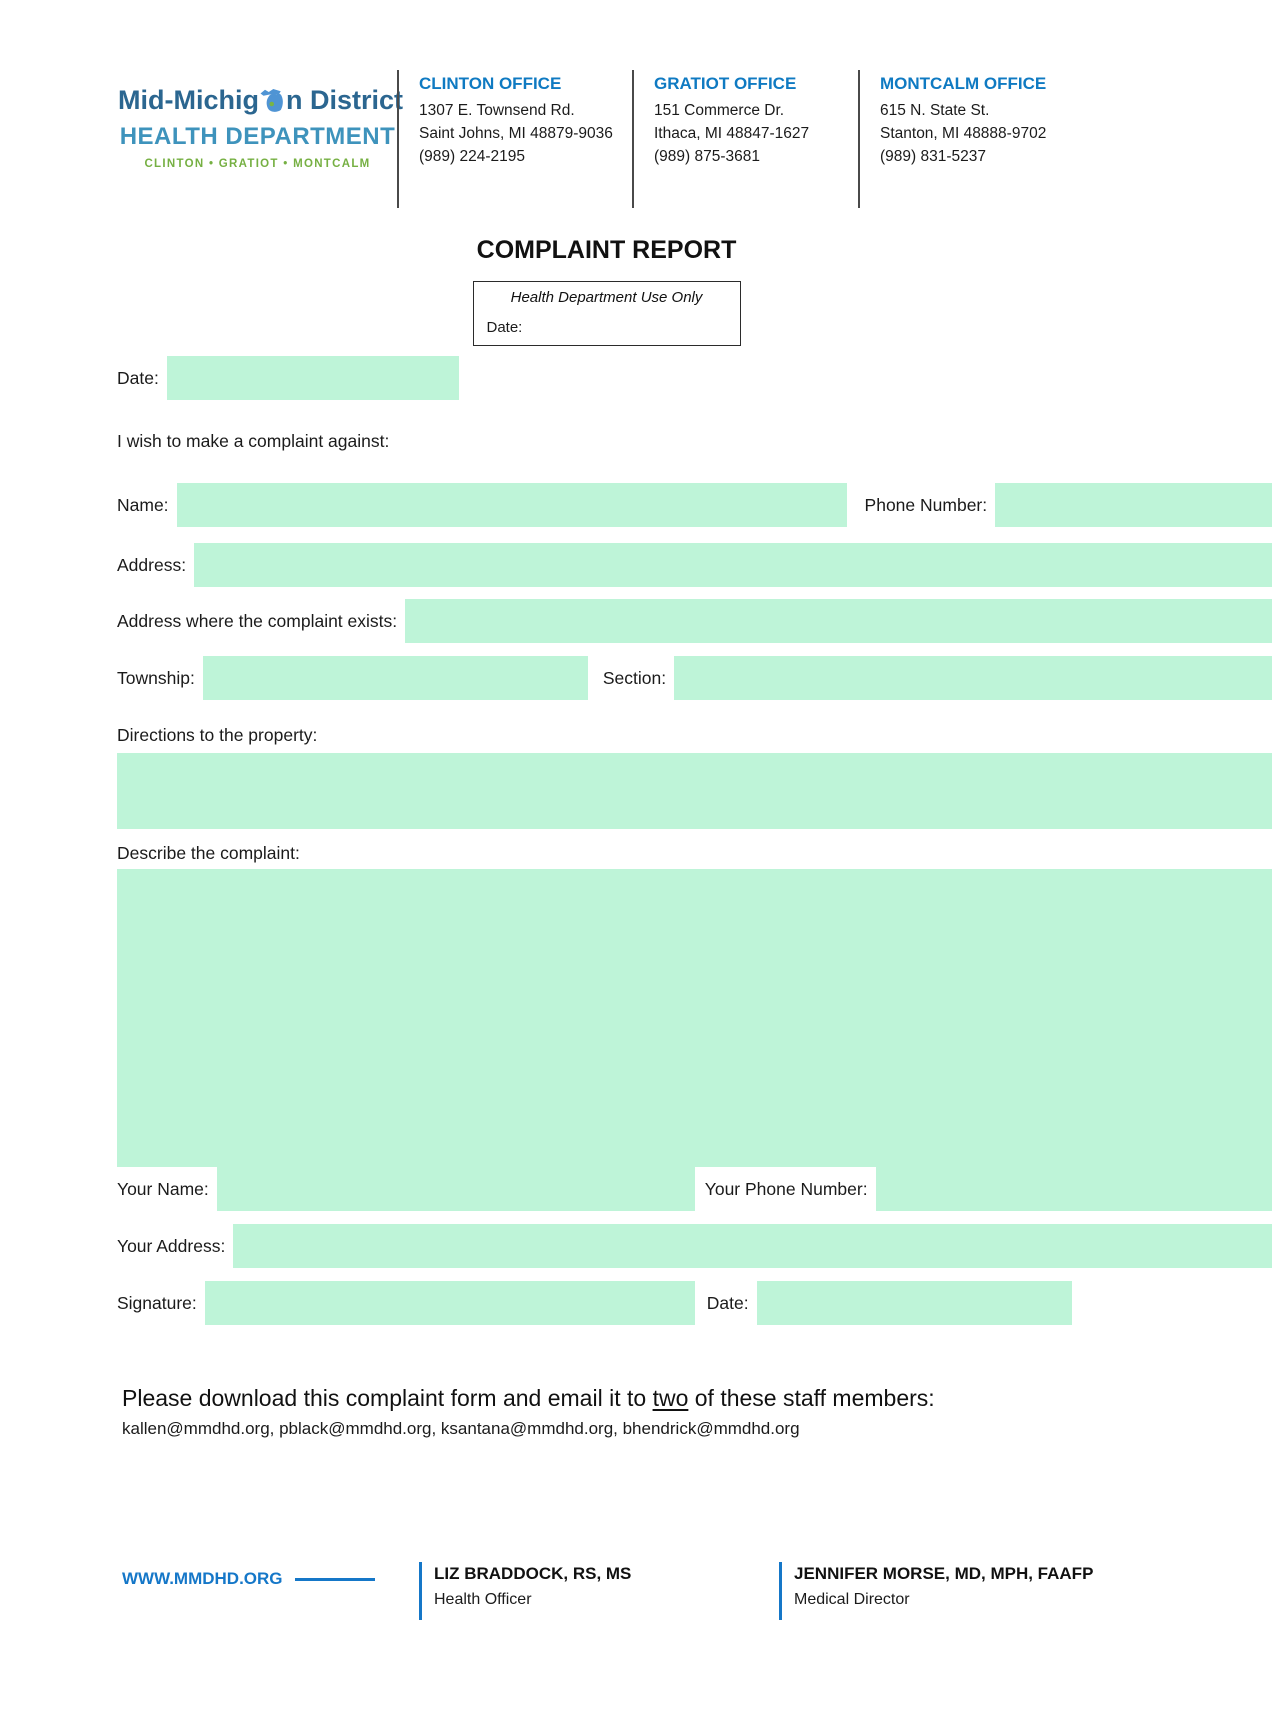 This screenshot has height=1719, width=1275. I want to click on township-section-row: Township: Section:, so click(694, 678).